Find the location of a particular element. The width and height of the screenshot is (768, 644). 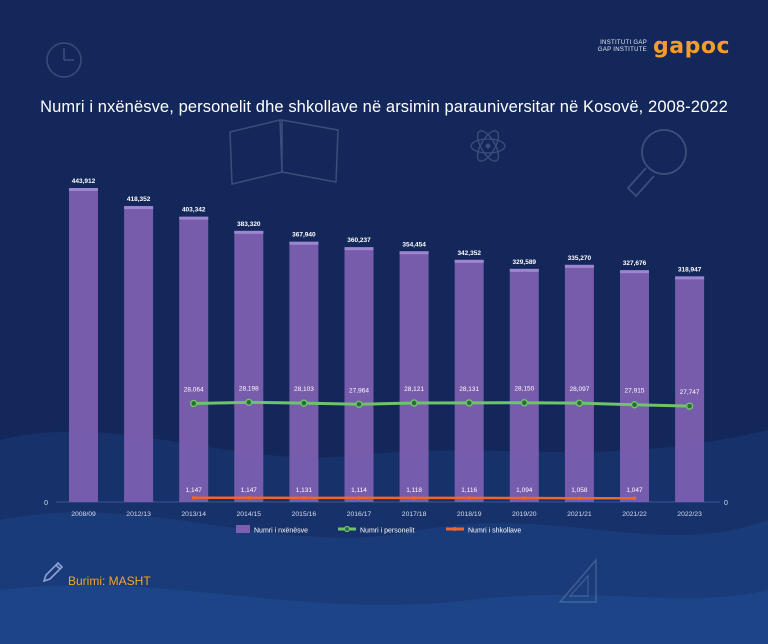

schools-value-label-5: 1,114 is located at coordinates (359, 490).